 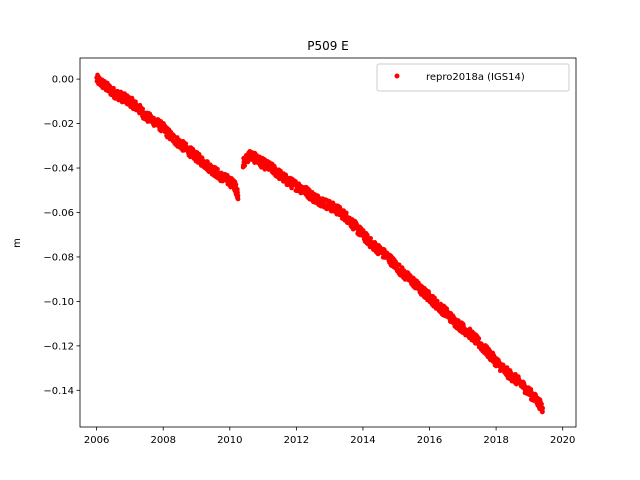 What do you see at coordinates (475, 77) in the screenshot?
I see `legend-label: repro2018a (IGS14)` at bounding box center [475, 77].